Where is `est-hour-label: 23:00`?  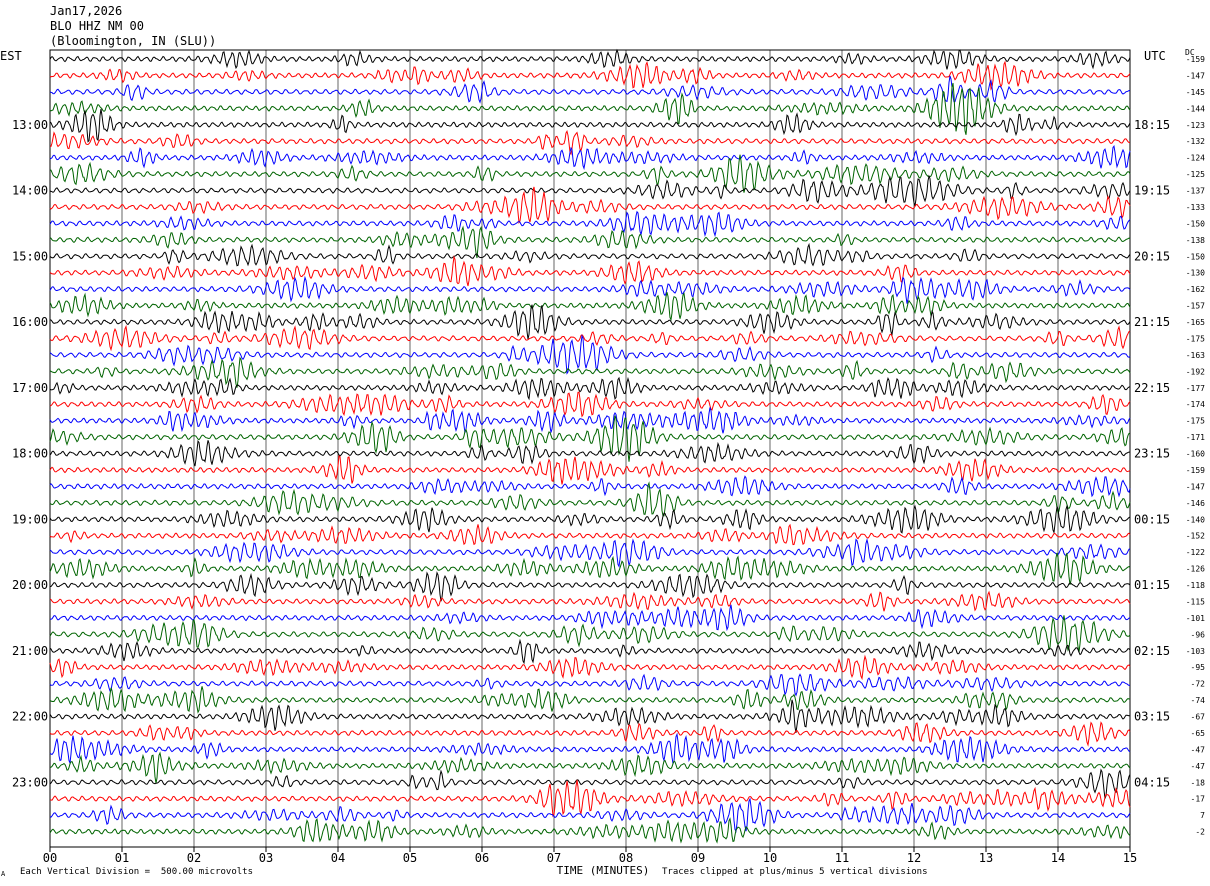 est-hour-label: 23:00 is located at coordinates (30, 782).